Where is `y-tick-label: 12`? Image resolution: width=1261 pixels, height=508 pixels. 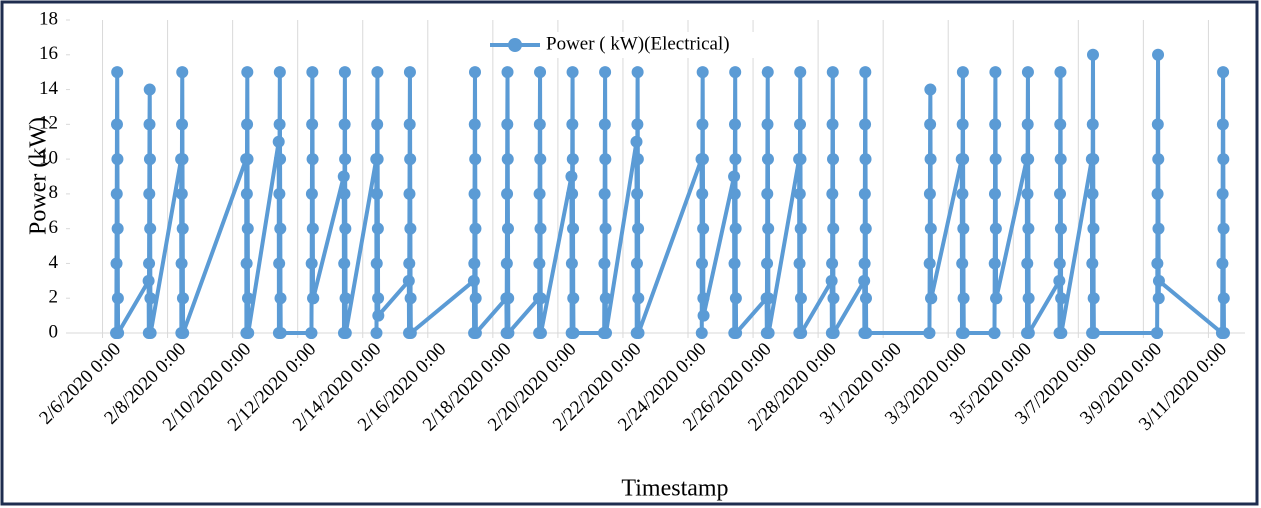 y-tick-label: 12 is located at coordinates (48, 123).